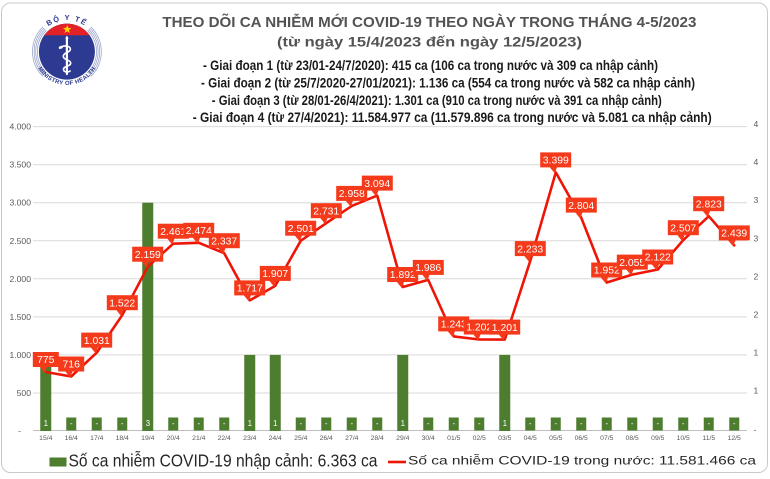 This screenshot has width=770, height=479. What do you see at coordinates (72, 365) in the screenshot?
I see `svg-text: 716` at bounding box center [72, 365].